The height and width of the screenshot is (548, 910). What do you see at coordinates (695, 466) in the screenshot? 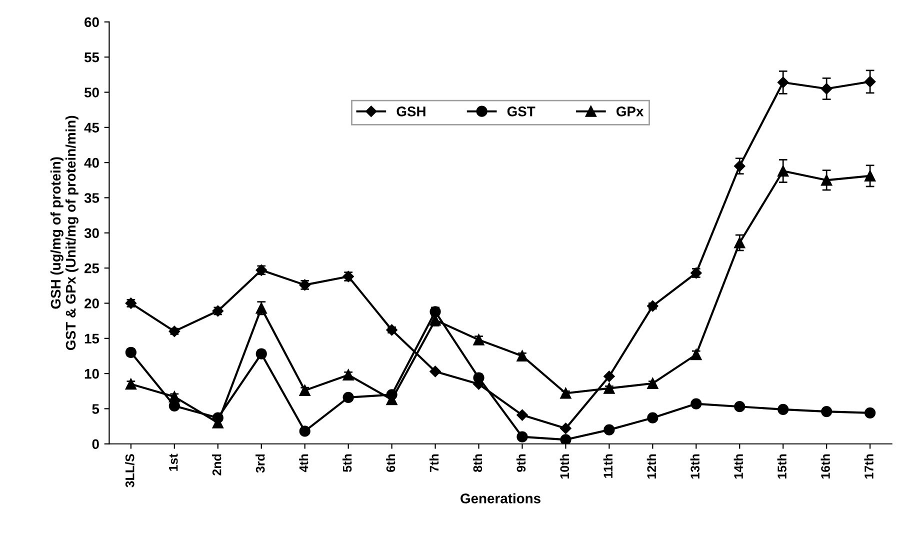
I see `x-tick-label: 13th` at bounding box center [695, 466].